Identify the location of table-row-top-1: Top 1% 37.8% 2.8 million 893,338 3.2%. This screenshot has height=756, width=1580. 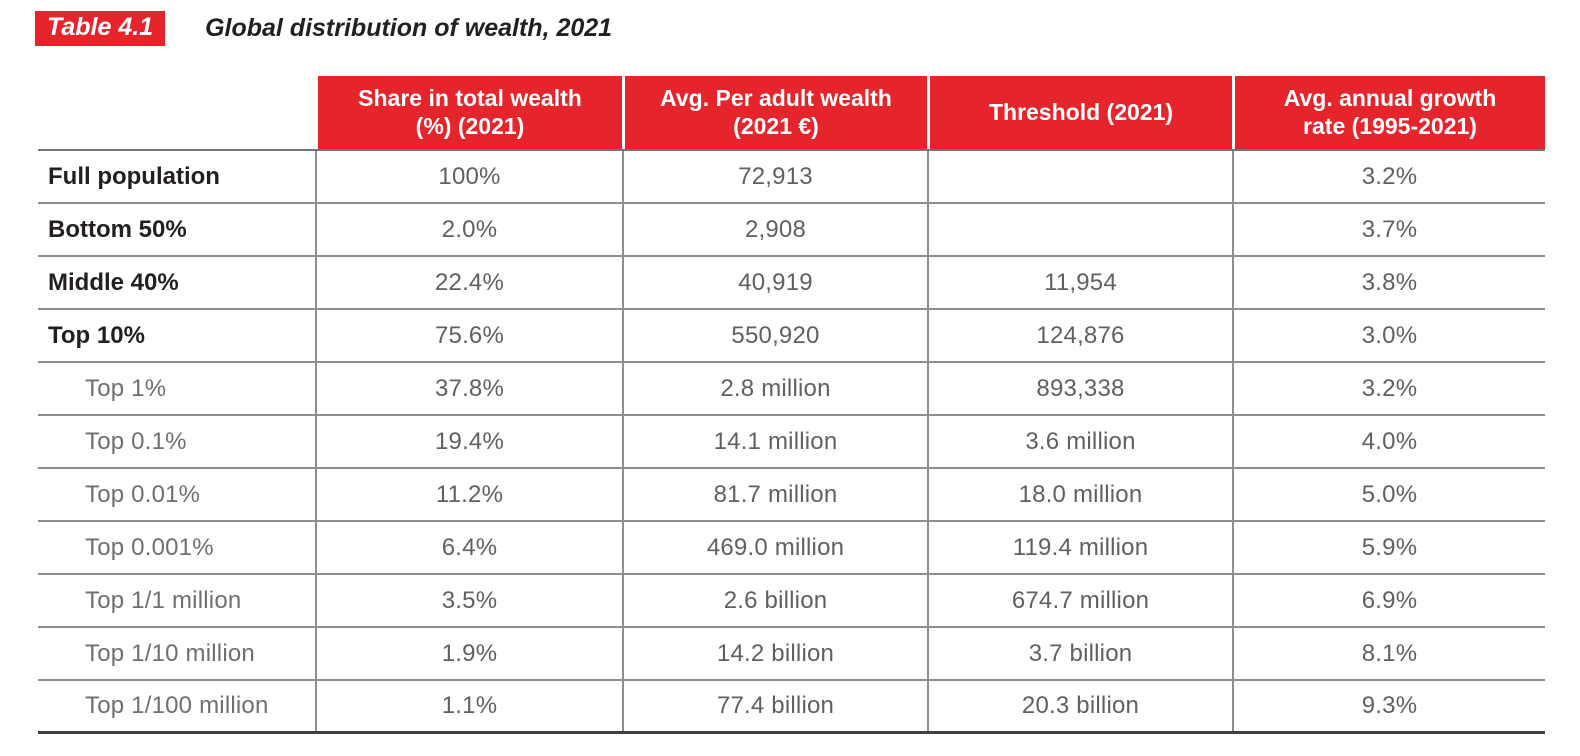
(791, 389).